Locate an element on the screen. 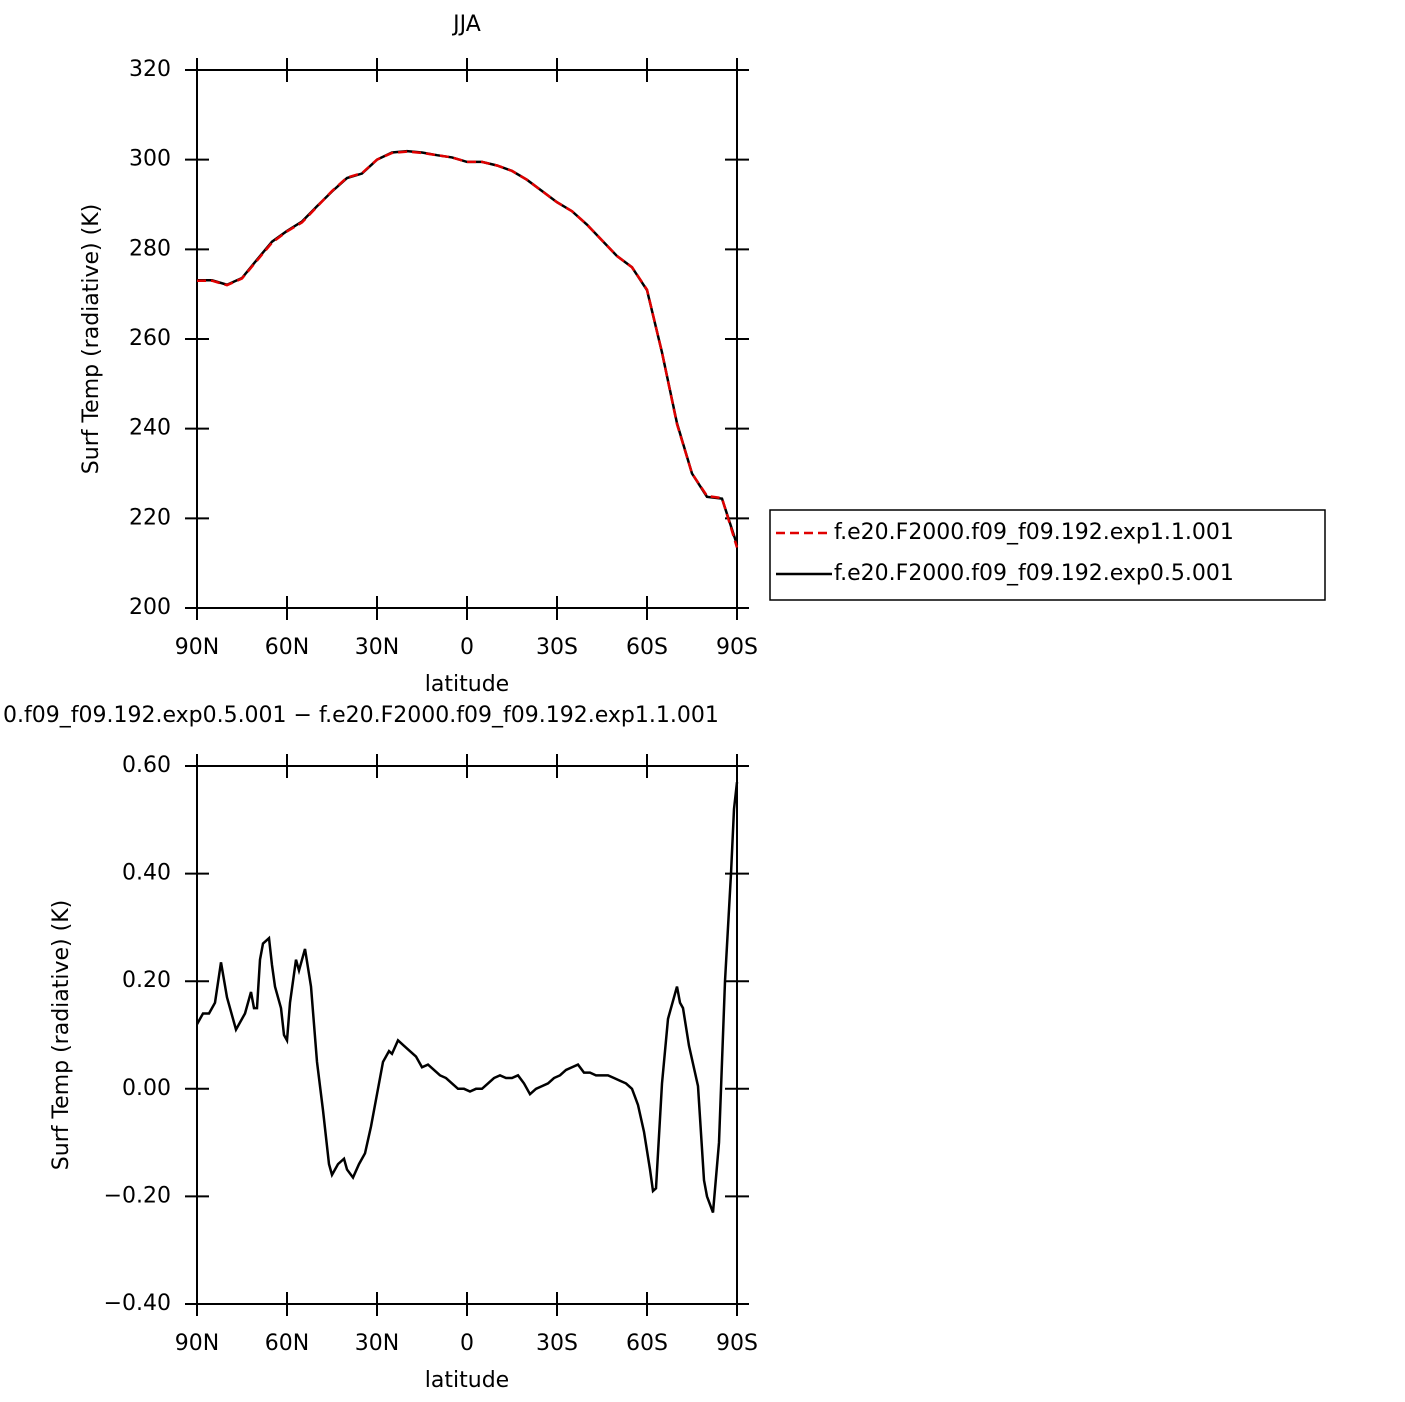  y-tick-label: −0.20 is located at coordinates (137, 1195).